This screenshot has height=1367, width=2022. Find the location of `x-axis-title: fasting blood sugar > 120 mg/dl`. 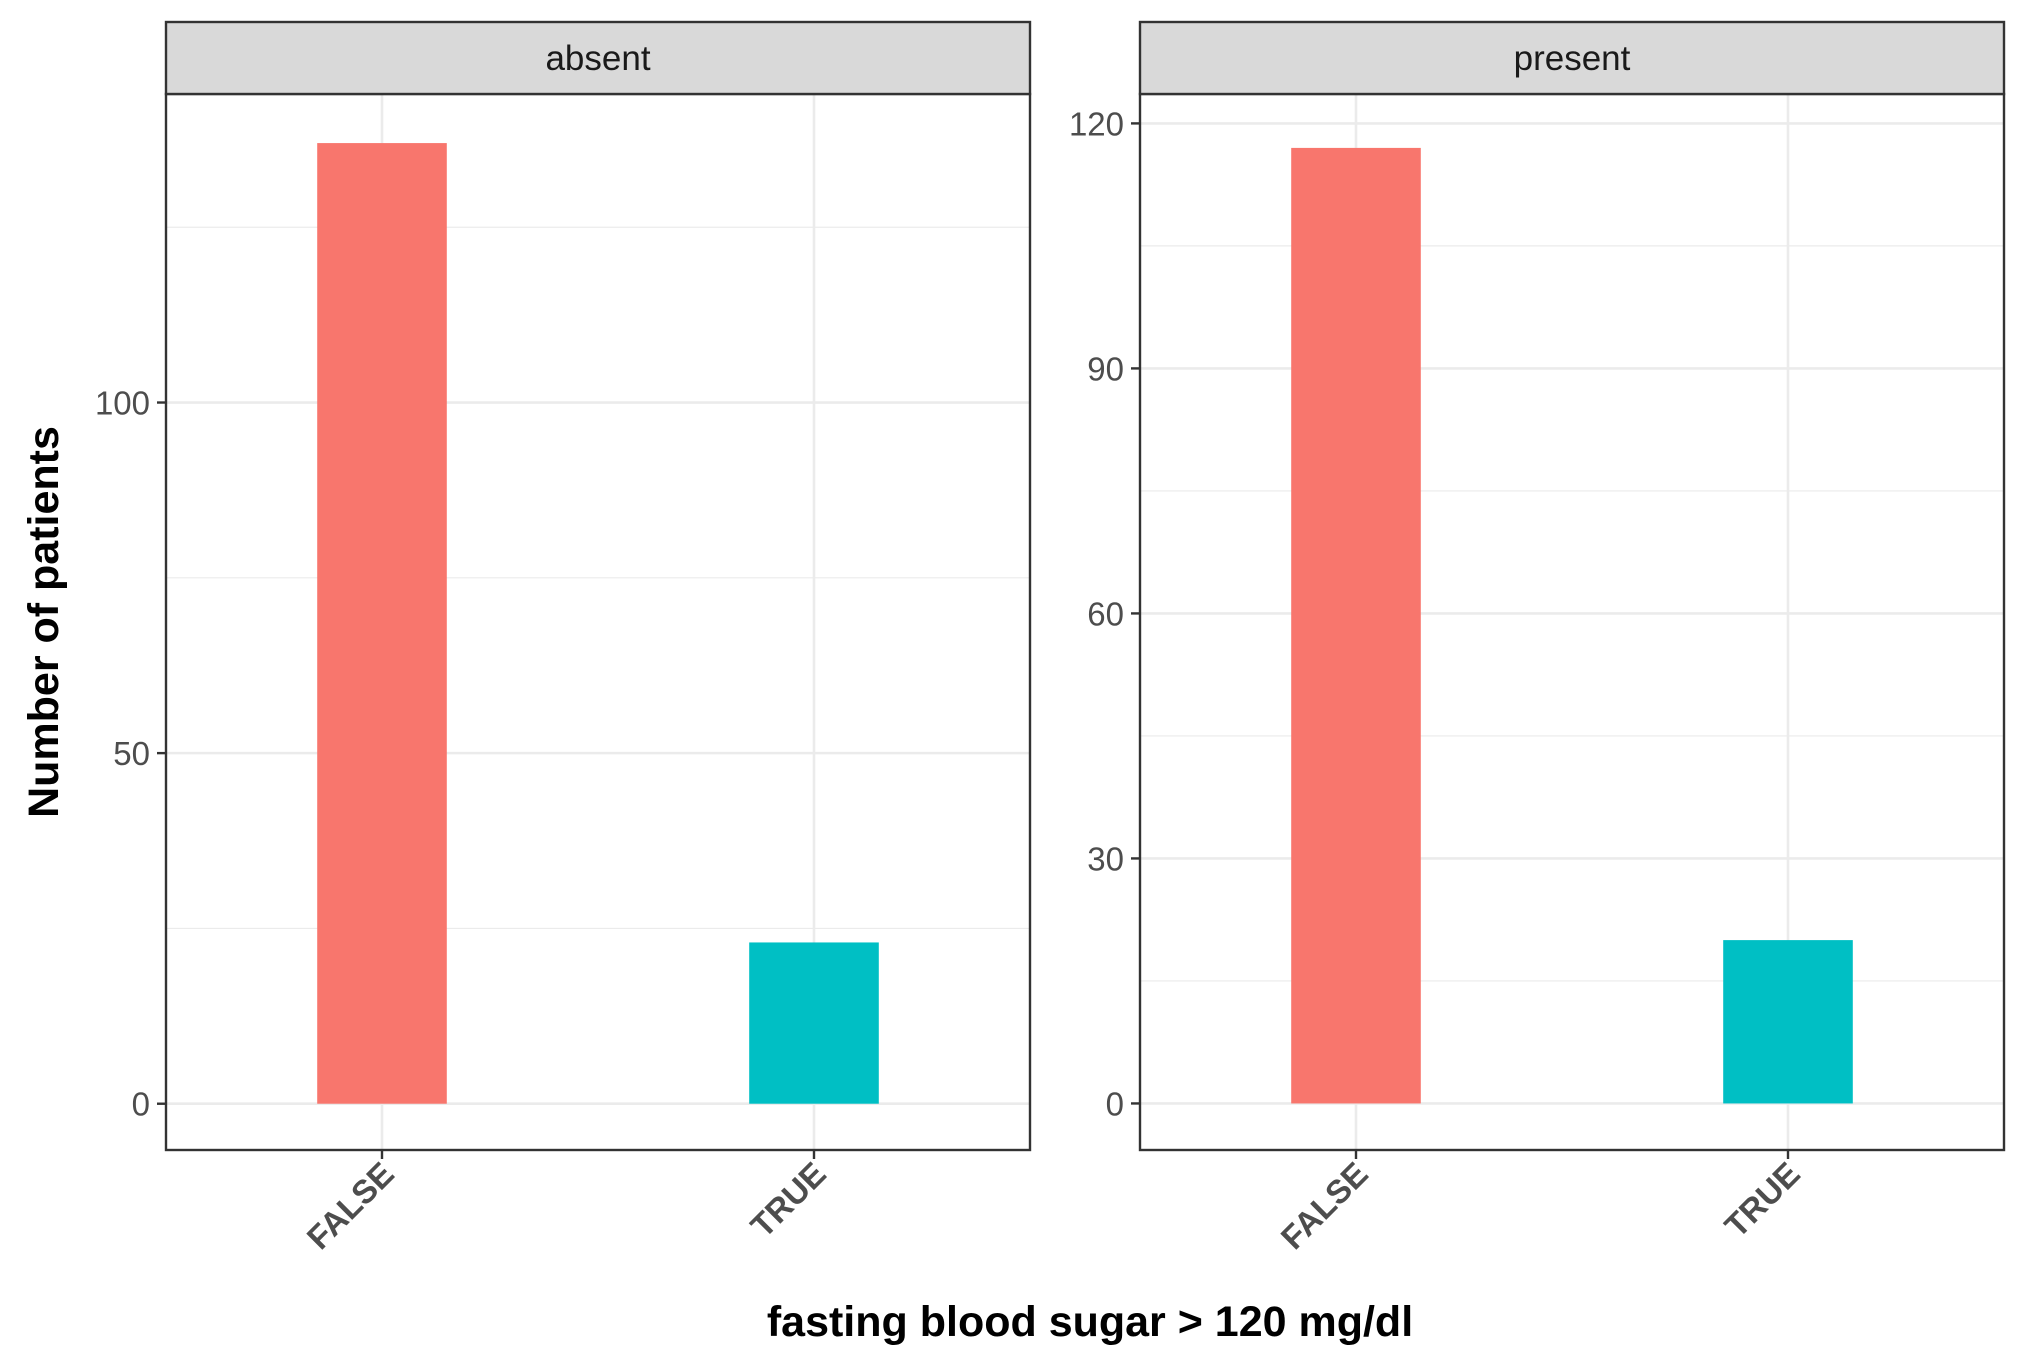

x-axis-title: fasting blood sugar > 120 mg/dl is located at coordinates (1090, 1322).